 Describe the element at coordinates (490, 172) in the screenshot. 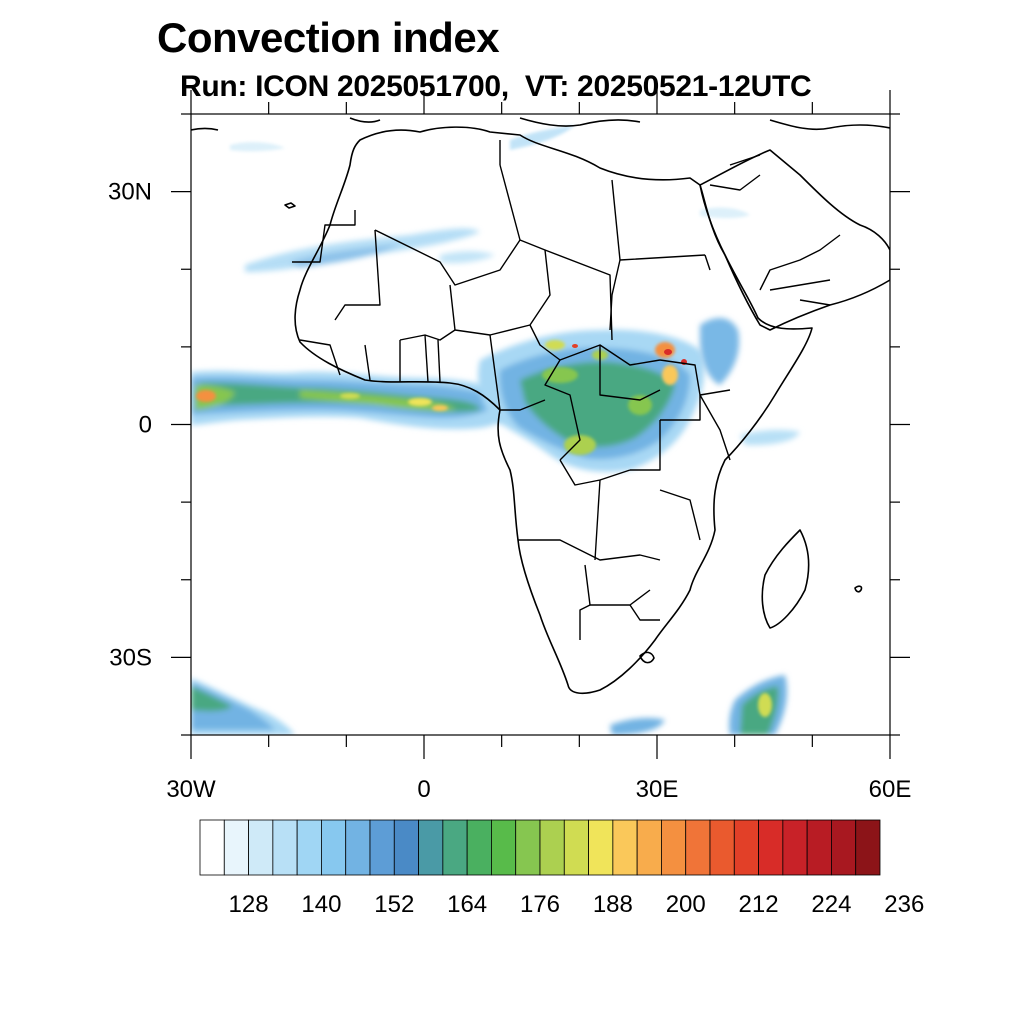

I see `sahara-traces` at that location.